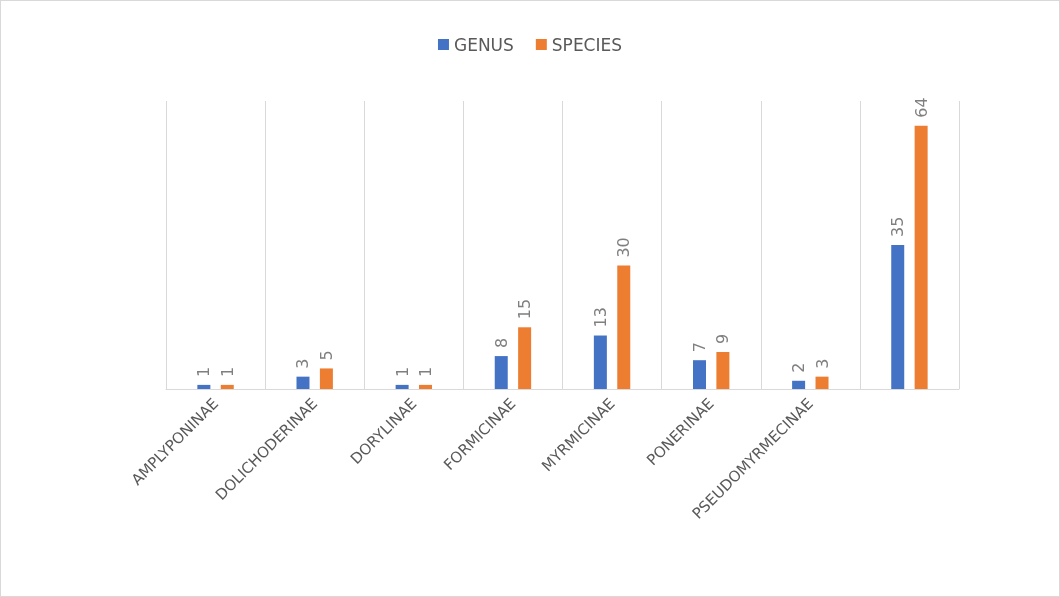  What do you see at coordinates (587, 44) in the screenshot?
I see `legend-label: SPECIES` at bounding box center [587, 44].